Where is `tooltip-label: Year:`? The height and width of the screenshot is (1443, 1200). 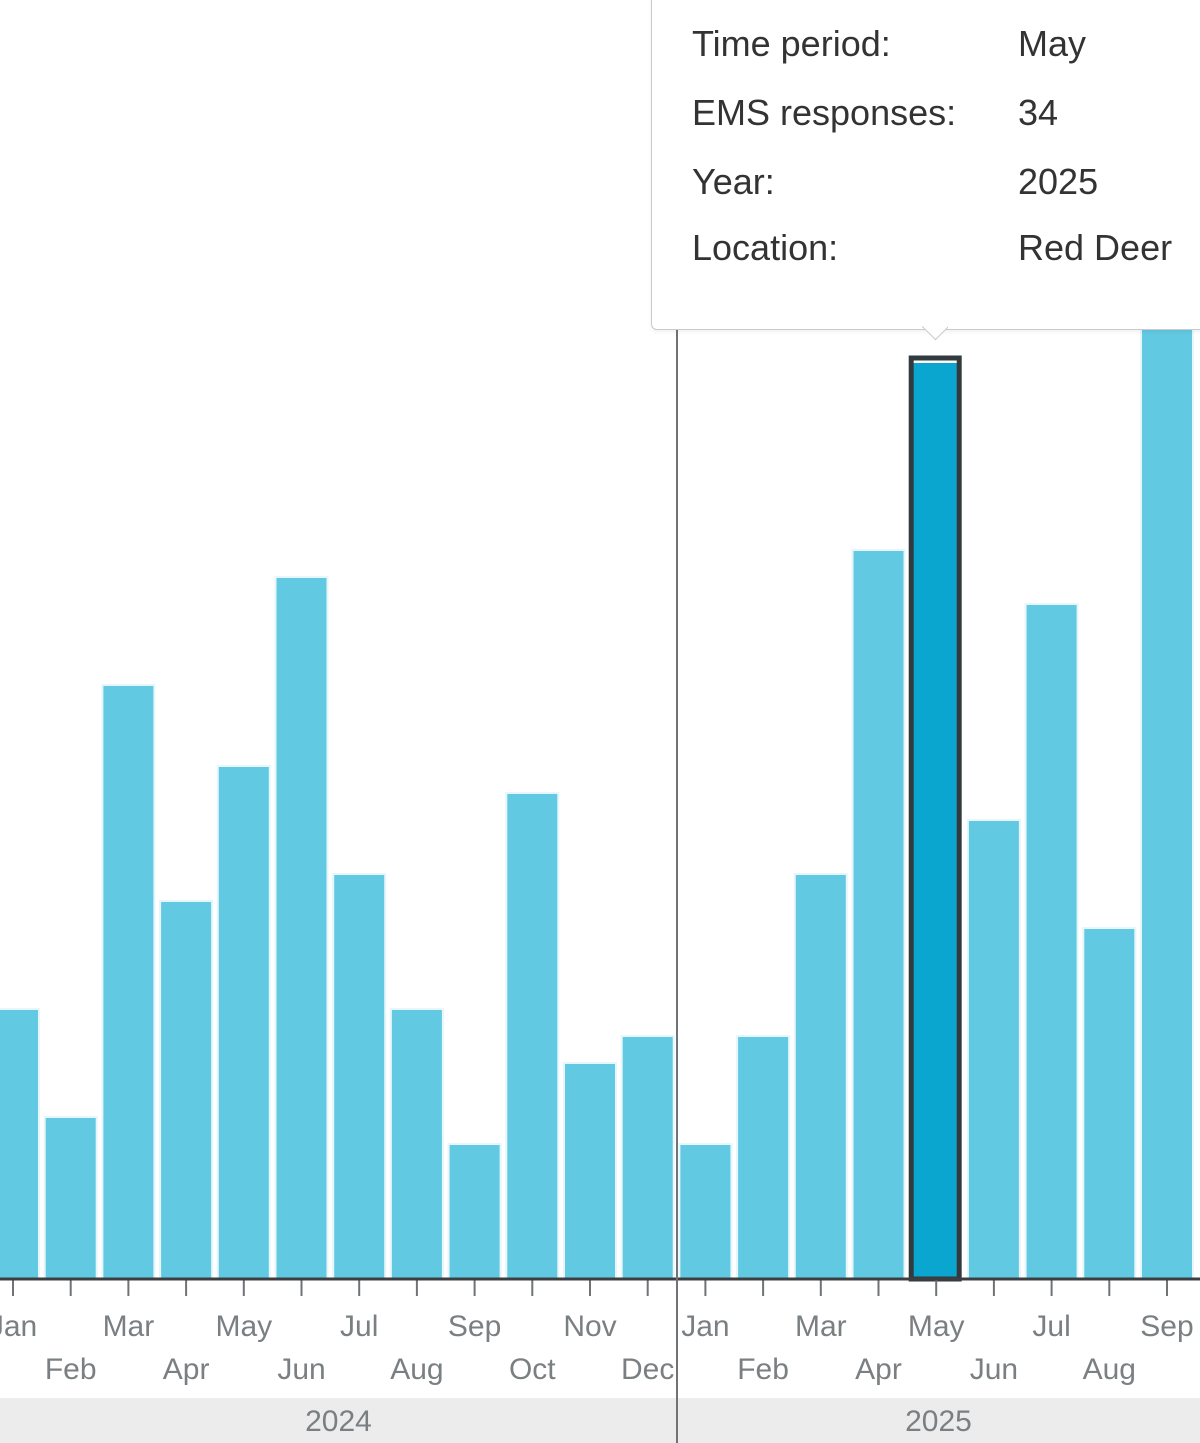 tooltip-label: Year: is located at coordinates (733, 181).